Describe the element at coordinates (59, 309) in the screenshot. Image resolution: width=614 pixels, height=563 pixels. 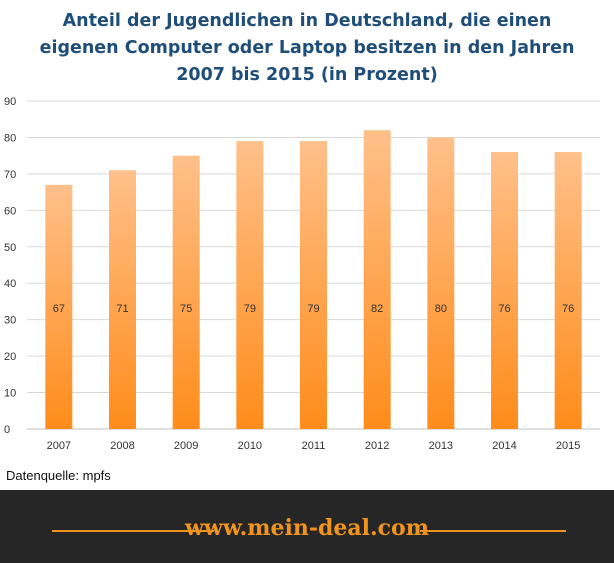
I see `data-label: 67` at that location.